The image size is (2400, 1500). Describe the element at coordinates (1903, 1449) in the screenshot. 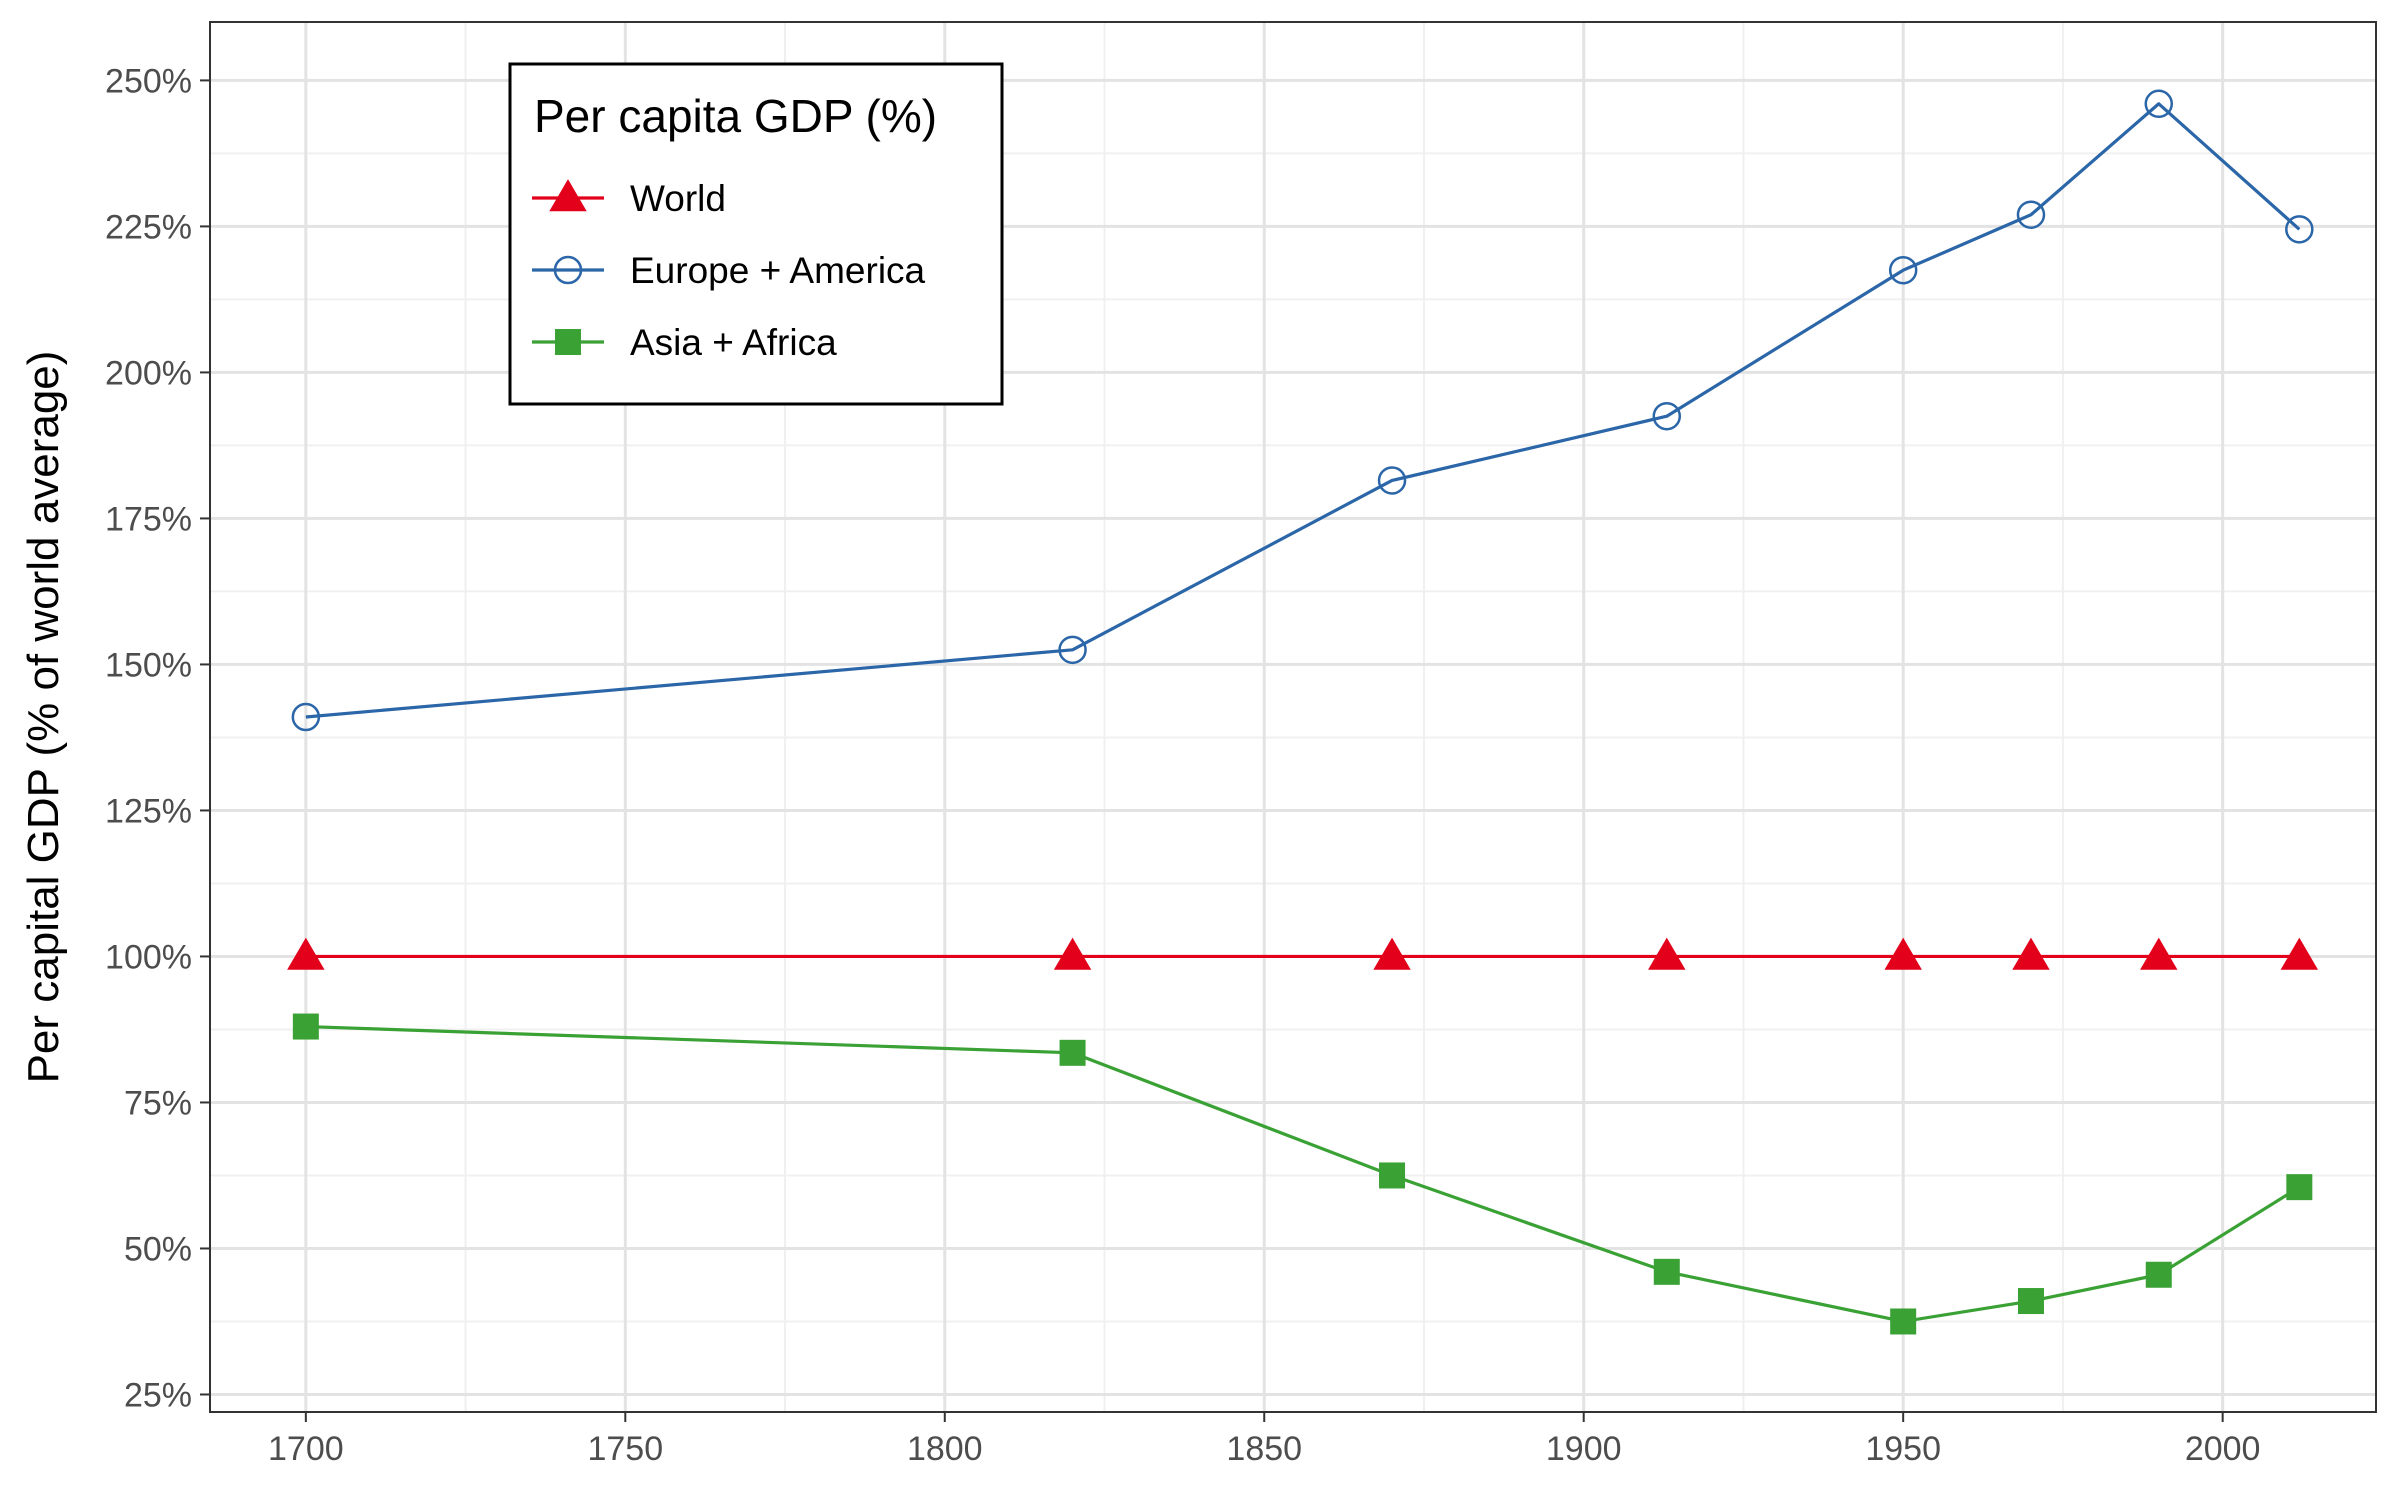

I see `x-tick-label: 1950` at that location.